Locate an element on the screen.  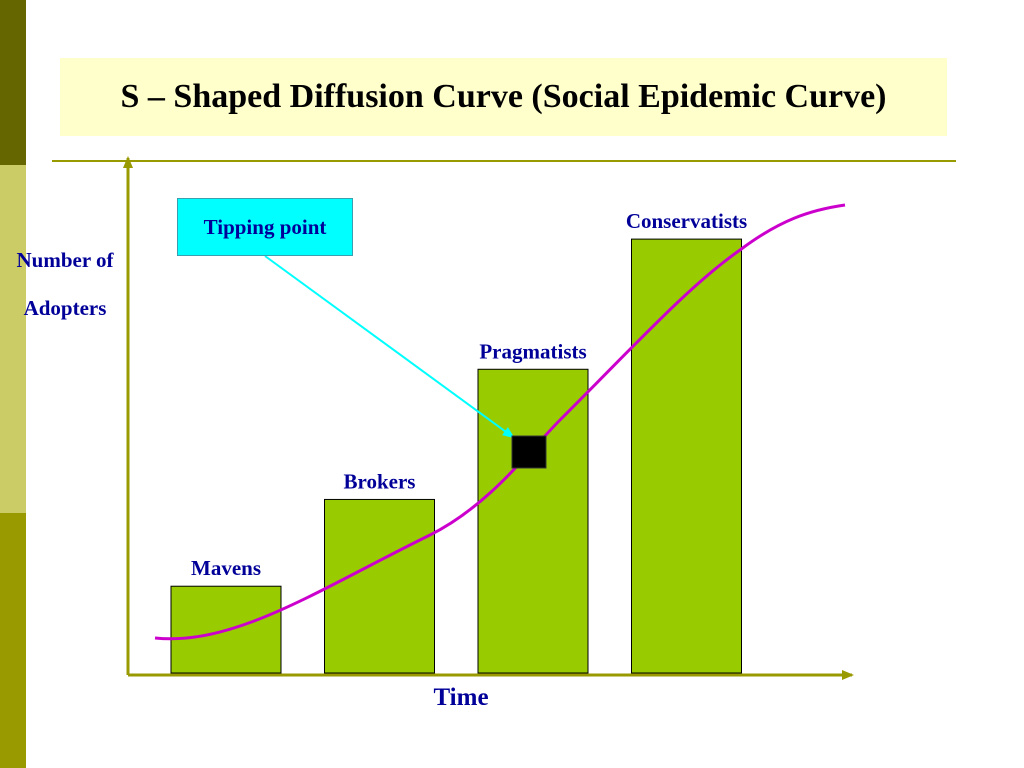
y-axis-label-line2: Adopters is located at coordinates (65, 308).